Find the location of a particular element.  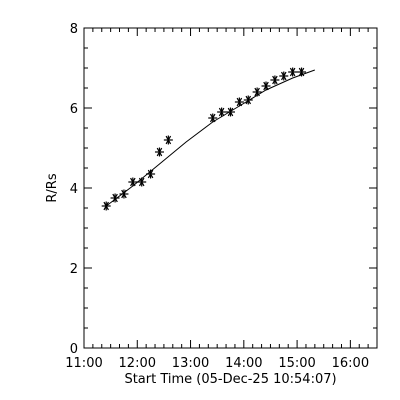

x-tick-label: 16:00 is located at coordinates (350, 363).